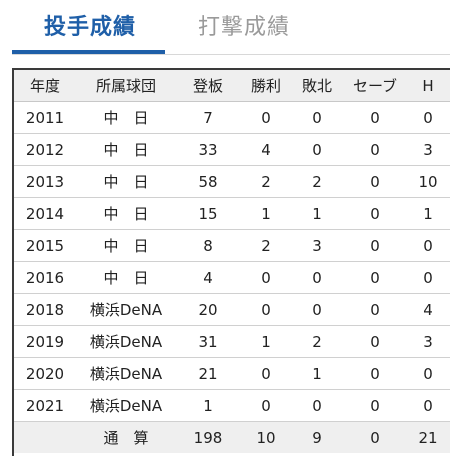 This screenshot has width=450, height=456. I want to click on cell-games: 31, so click(208, 341).